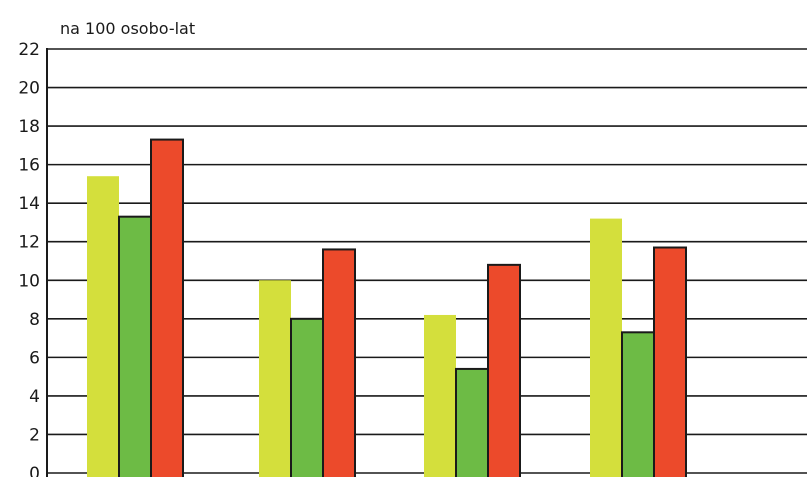 The image size is (807, 477). Describe the element at coordinates (29, 258) in the screenshot. I see `y-tick-labels: 0 2 4 6 8 10 12 14 16 18 20 22` at that location.